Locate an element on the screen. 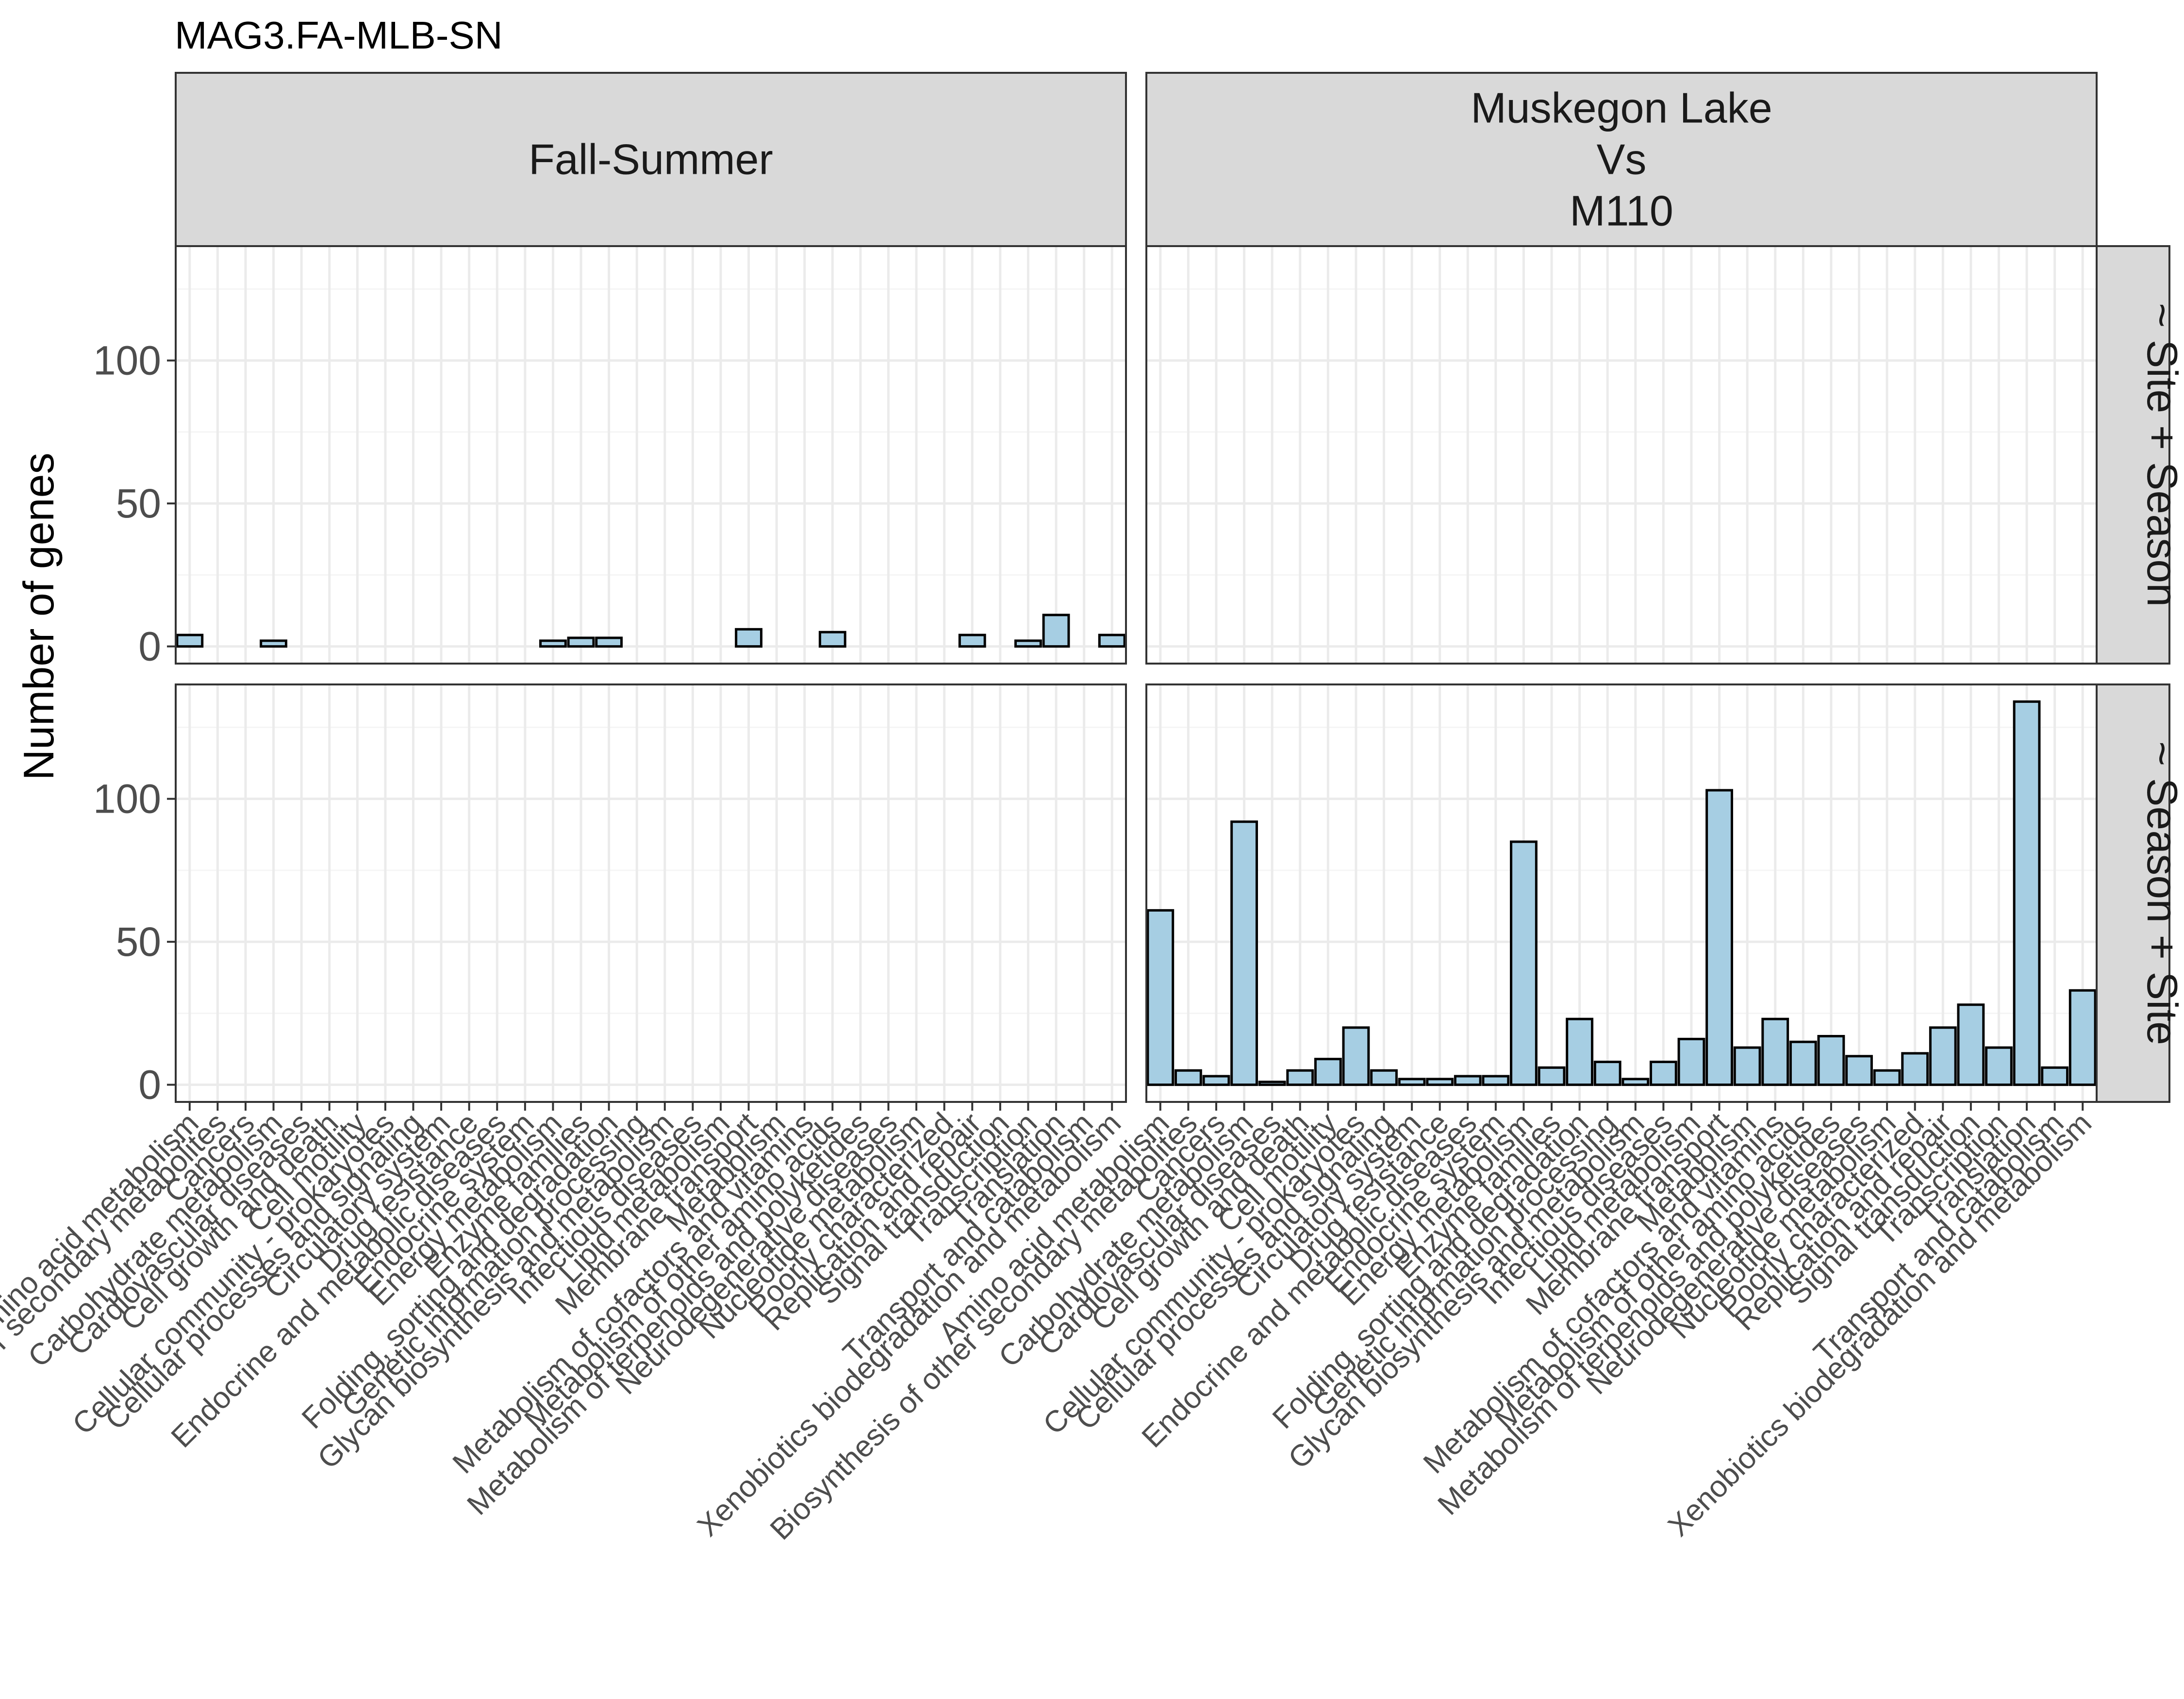  facet-strip-col-0-label-0: Fall-Summer is located at coordinates (651, 159).